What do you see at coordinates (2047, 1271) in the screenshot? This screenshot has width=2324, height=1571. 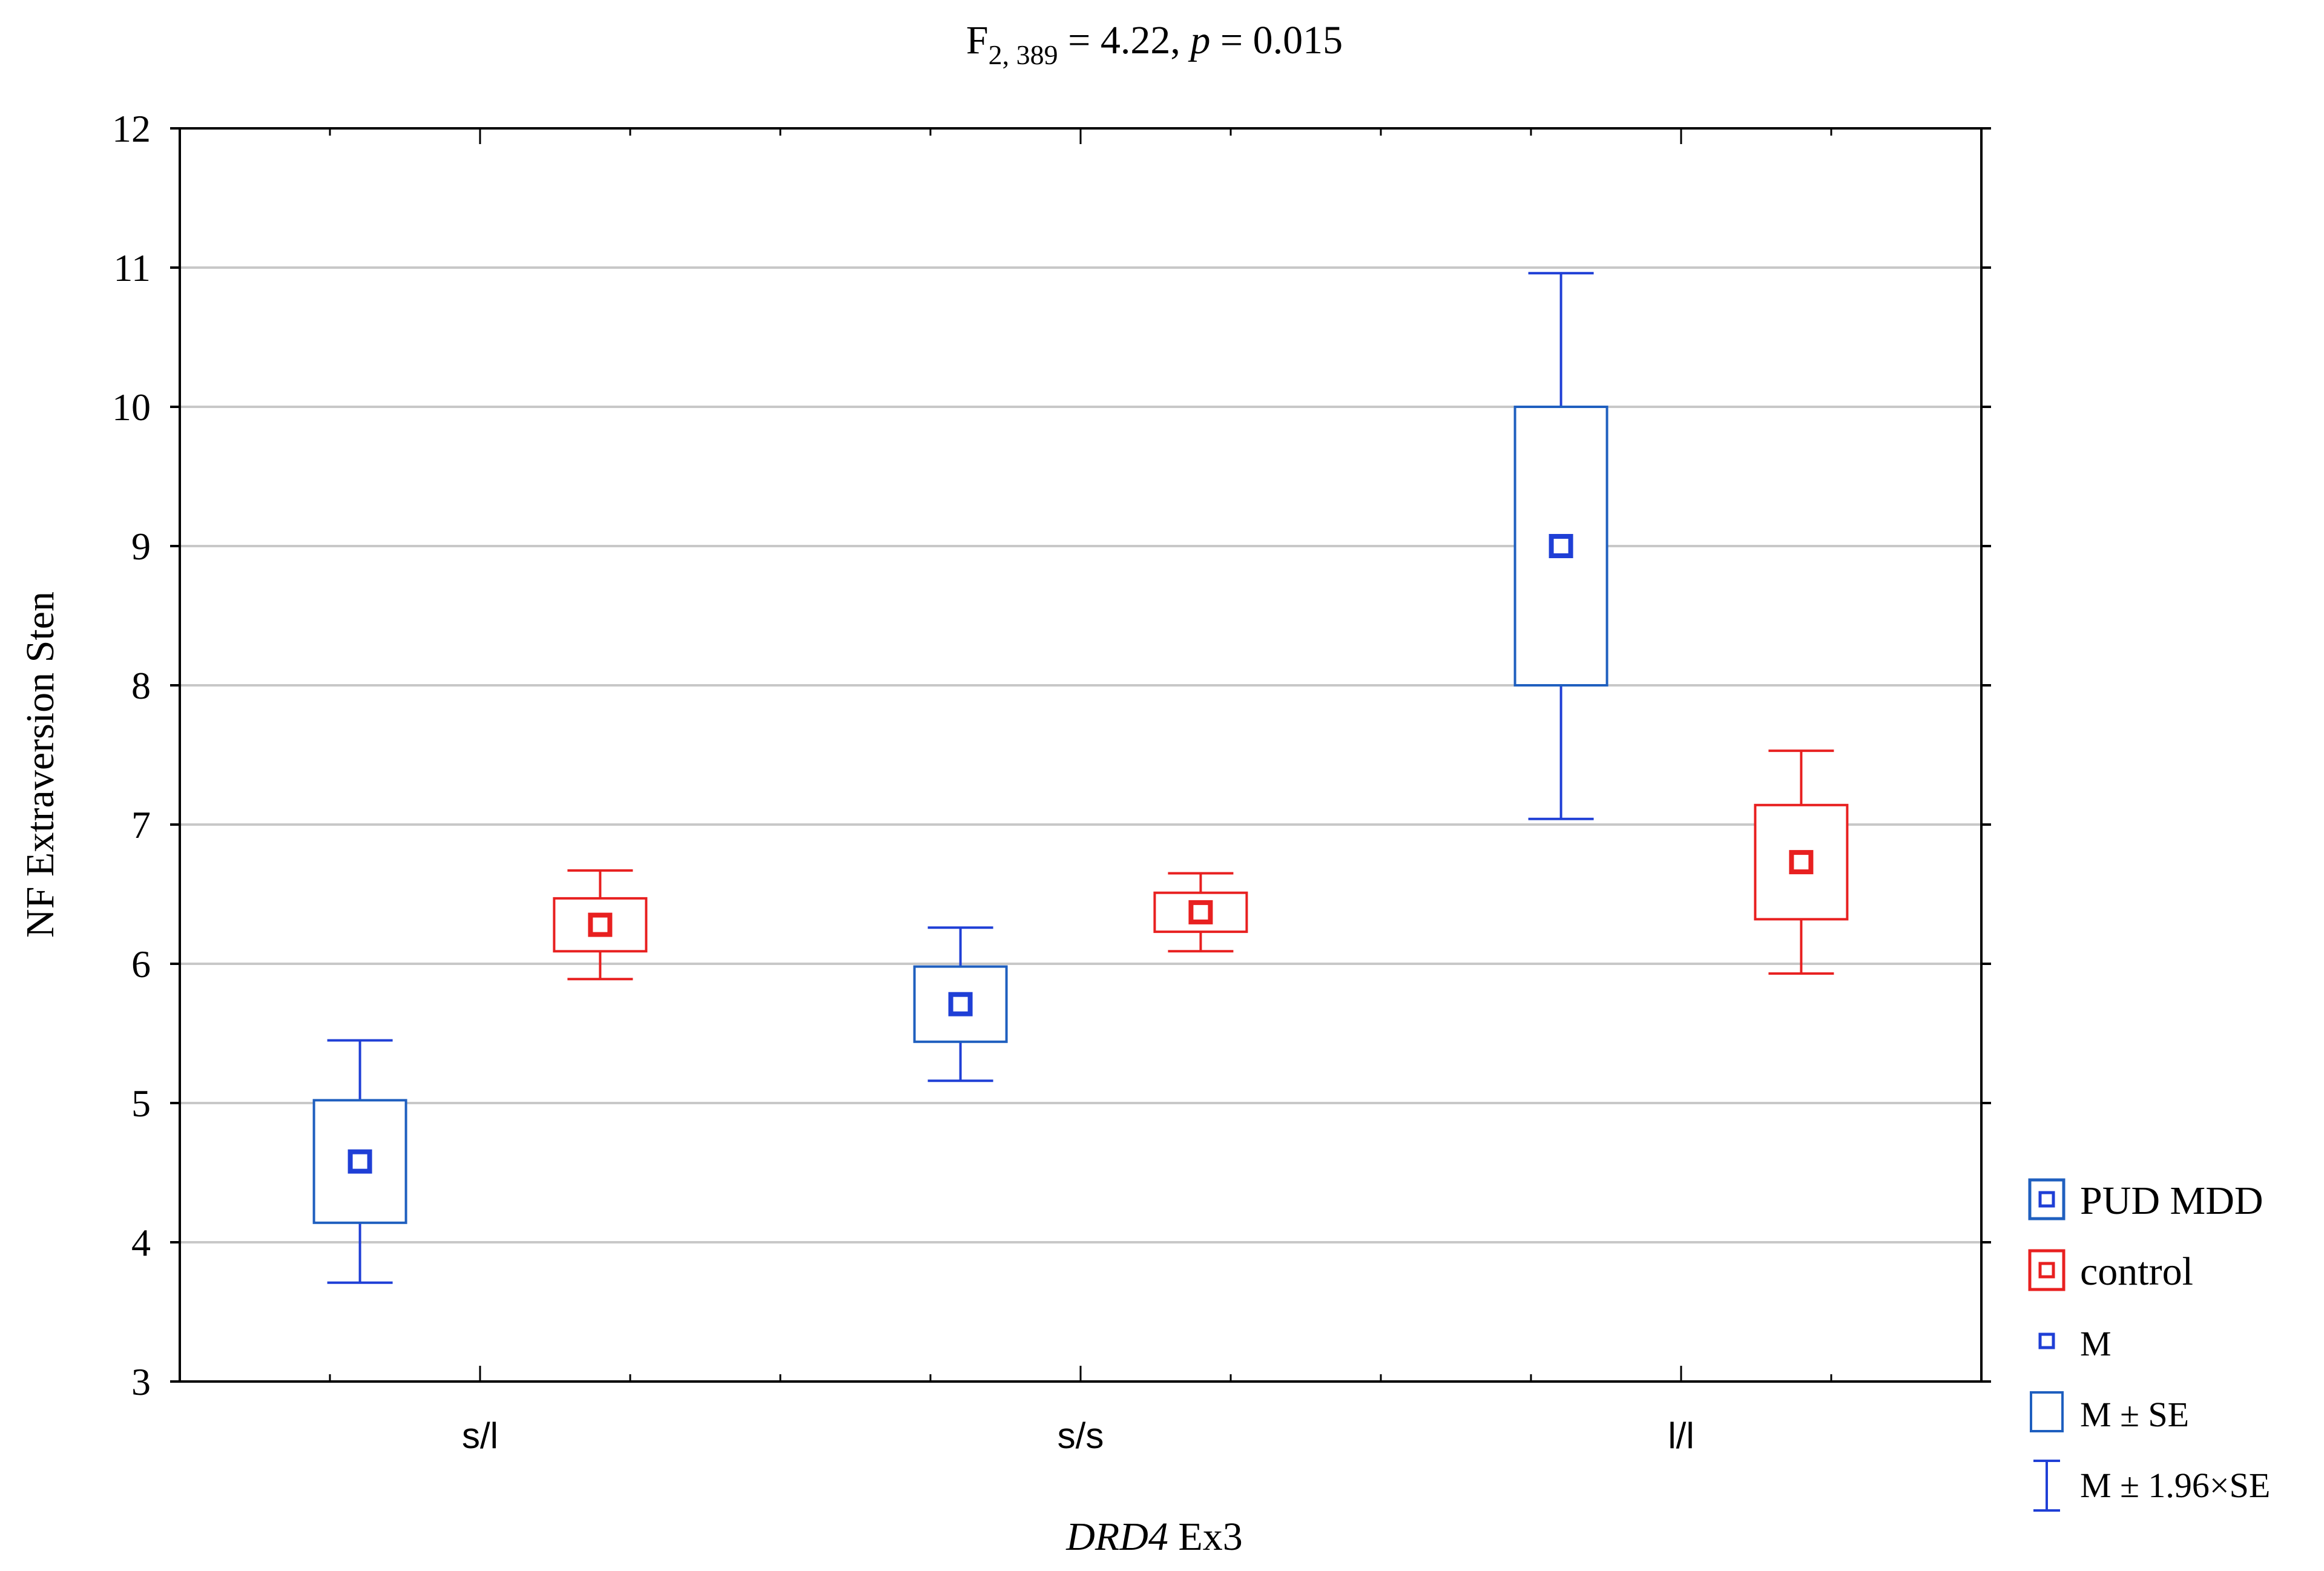 I see `legend-control-marker` at bounding box center [2047, 1271].